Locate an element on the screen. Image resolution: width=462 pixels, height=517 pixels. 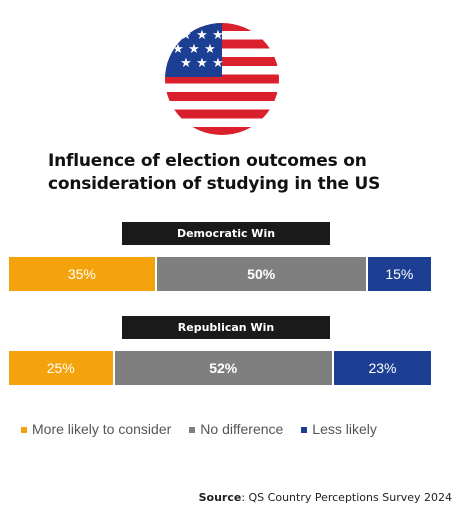
data-label-less-likely: 15% is located at coordinates (399, 274).